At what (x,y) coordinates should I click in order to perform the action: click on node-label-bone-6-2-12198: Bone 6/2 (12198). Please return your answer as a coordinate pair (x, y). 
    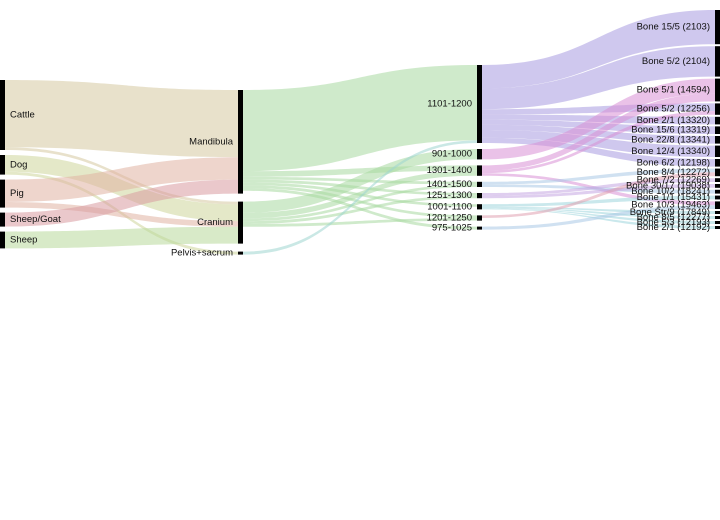
    Looking at the image, I should click on (673, 162).